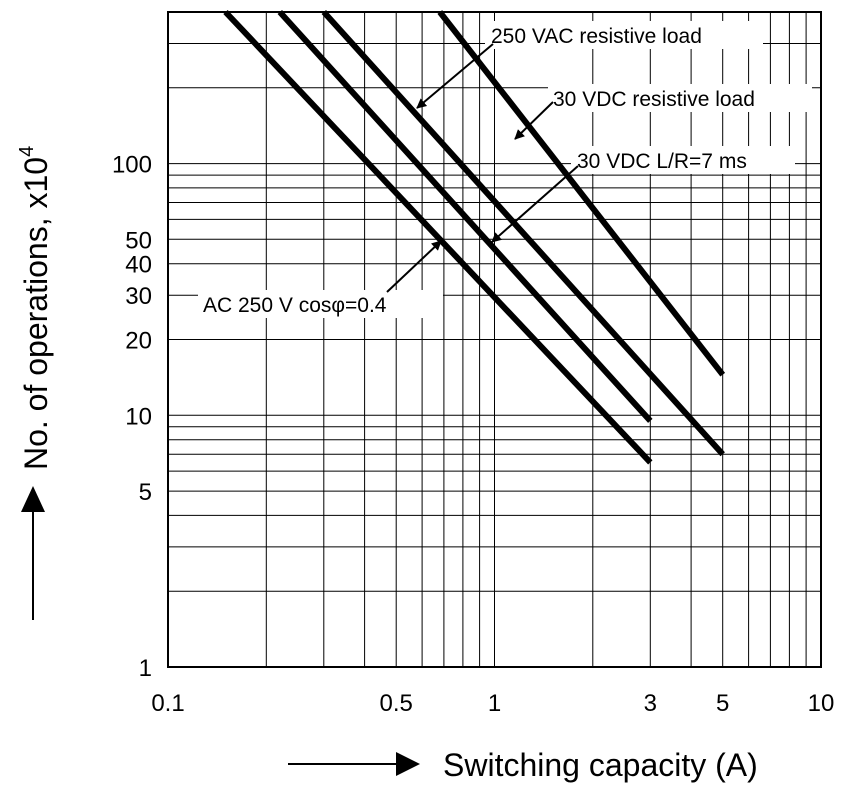 This screenshot has width=844, height=787. What do you see at coordinates (36, 313) in the screenshot?
I see `y-axis-title-text: No. of operations, x10` at bounding box center [36, 313].